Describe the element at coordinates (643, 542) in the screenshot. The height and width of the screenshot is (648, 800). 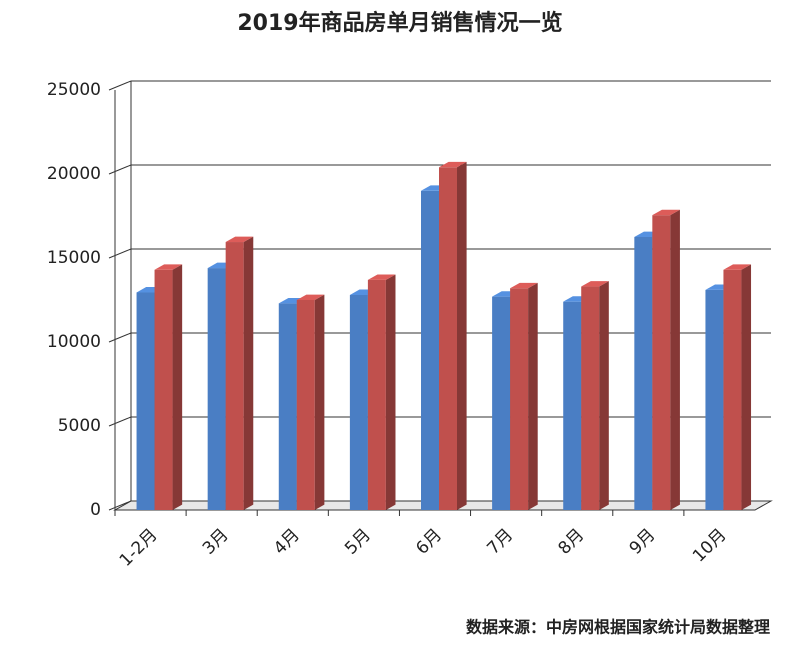
I see `x-tick-label: 9月` at that location.